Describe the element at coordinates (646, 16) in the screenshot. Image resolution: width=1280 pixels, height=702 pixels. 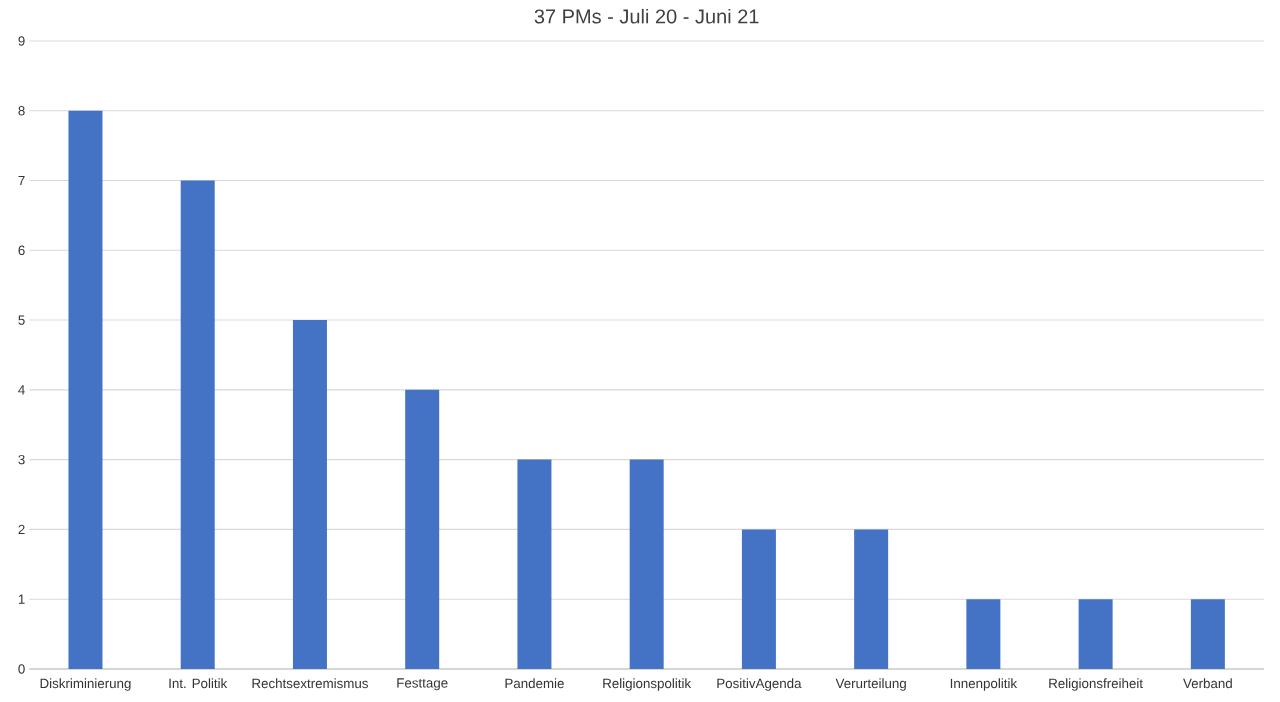
I see `chart-title: 37 PMs - Juli 20 - Juni 21` at that location.